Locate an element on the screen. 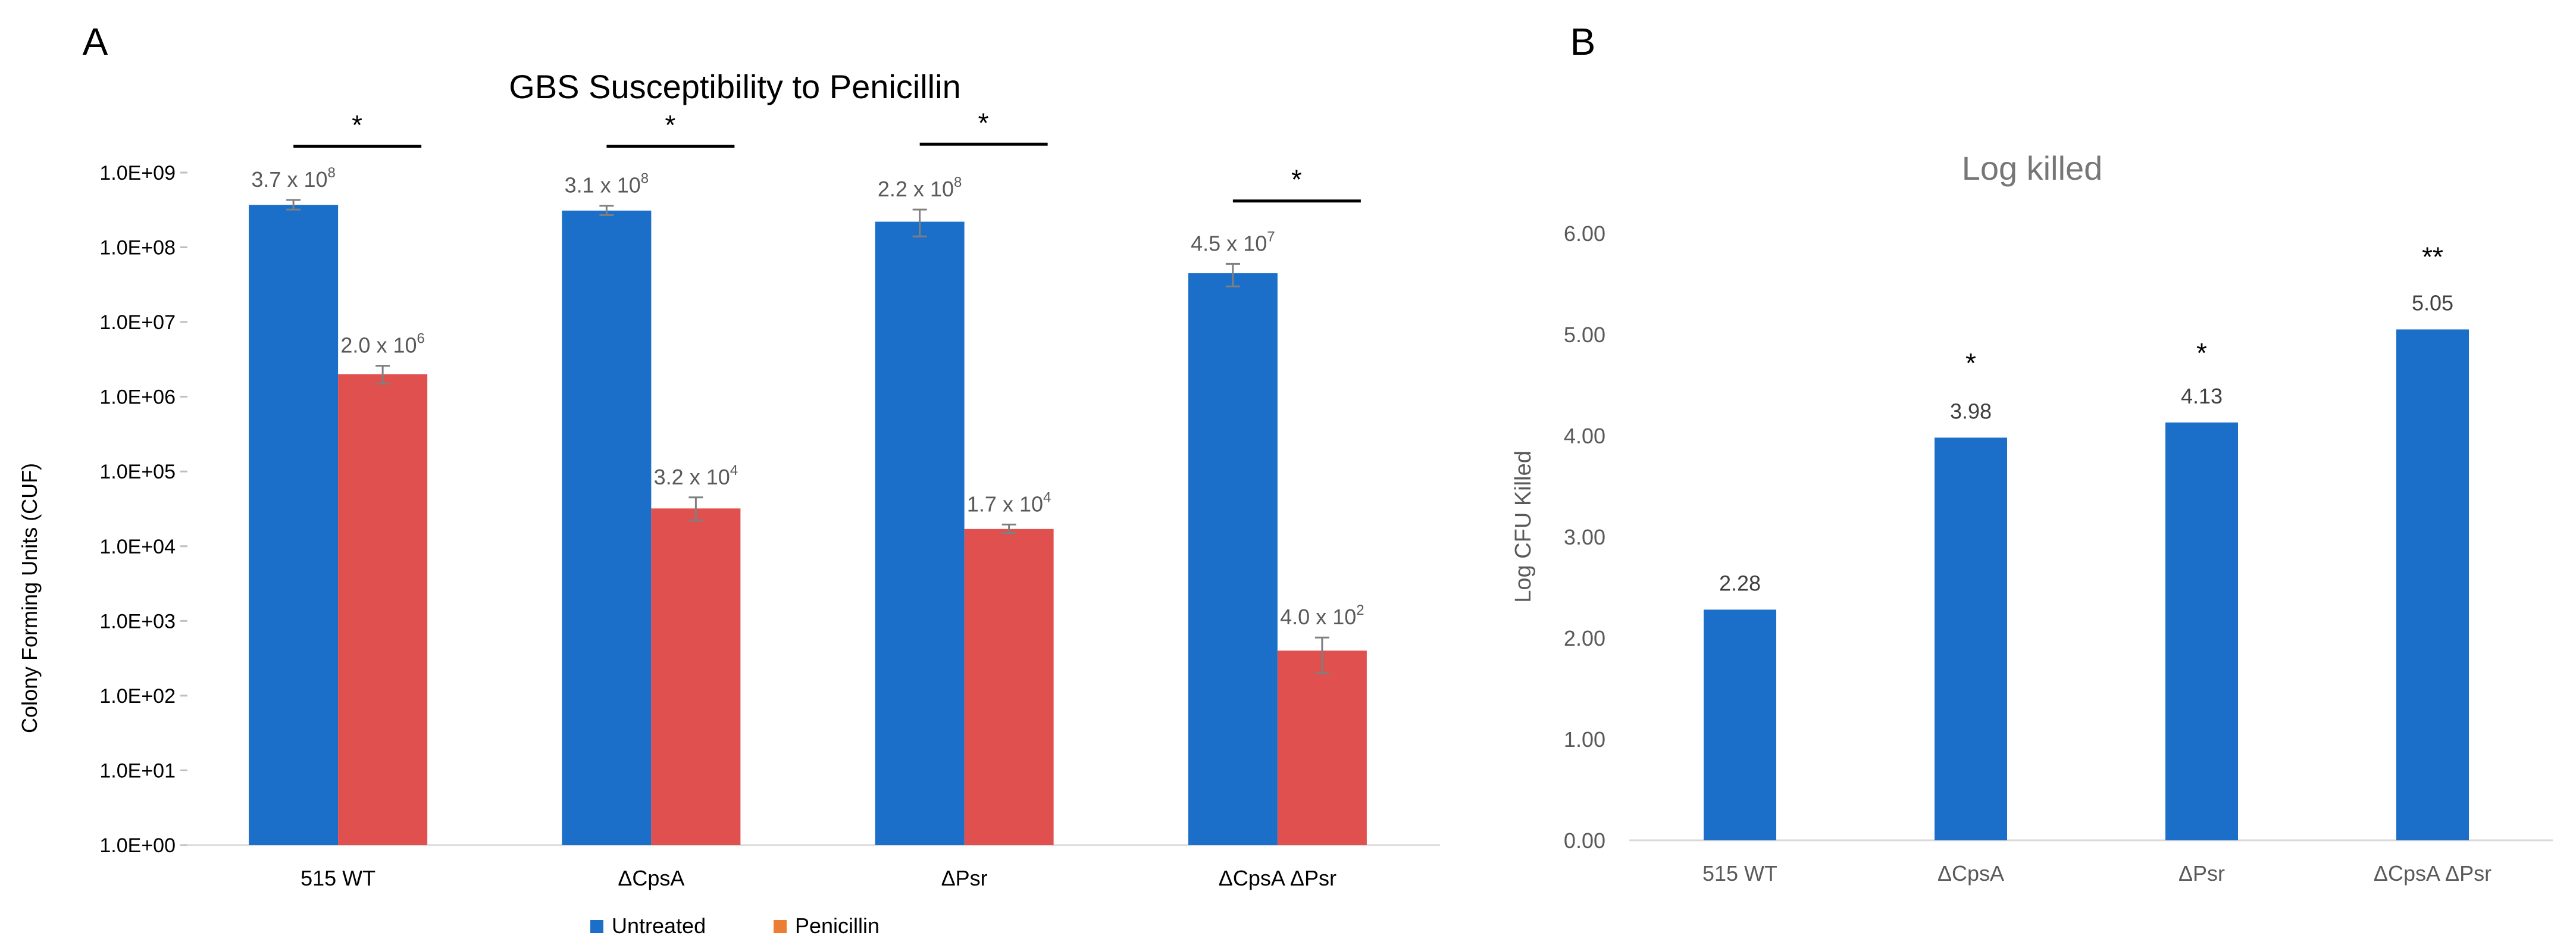 This screenshot has height=951, width=2576. chart-a-y-tick-label: 1.0E+09 is located at coordinates (137, 173).